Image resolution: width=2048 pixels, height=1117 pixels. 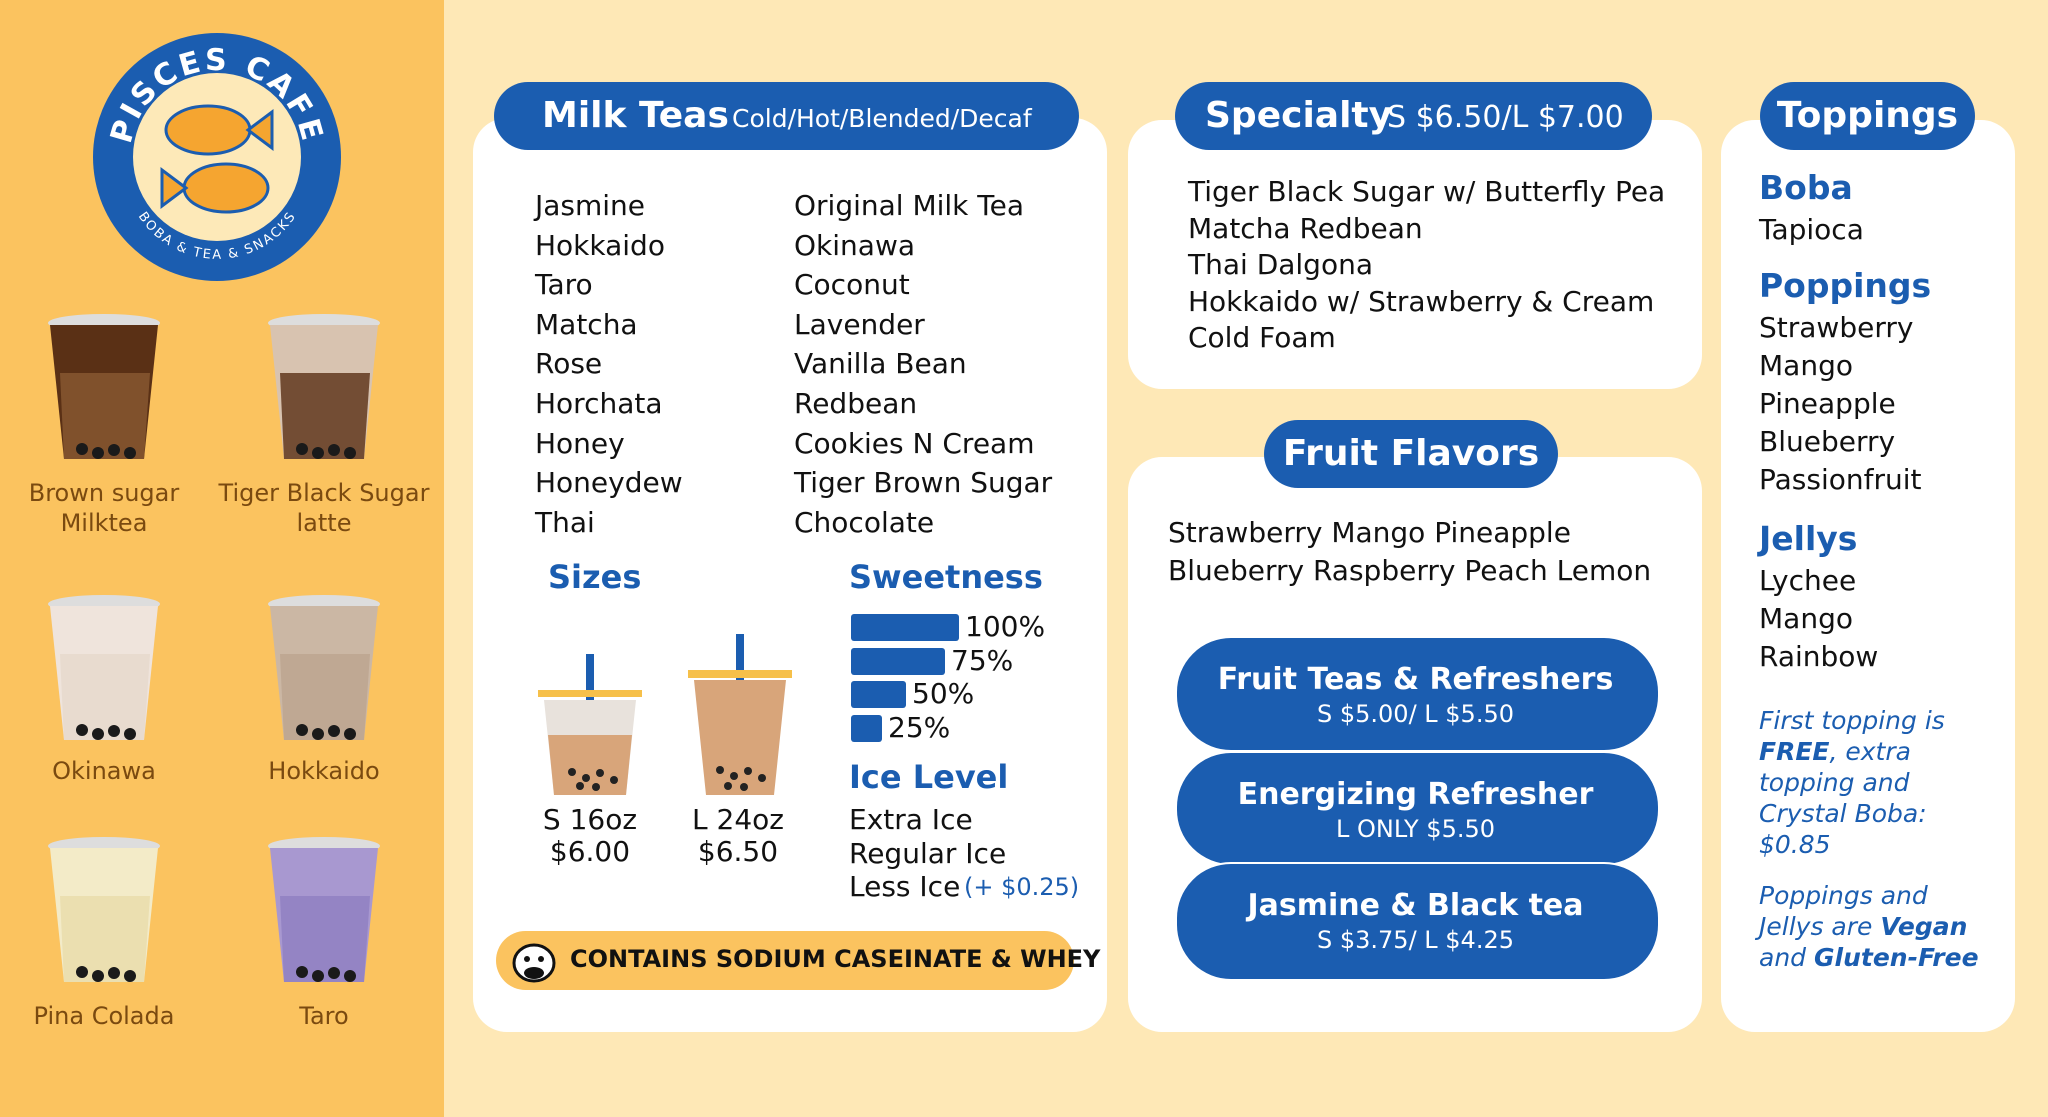 I want to click on topping-group: Jellys, so click(x=1808, y=538).